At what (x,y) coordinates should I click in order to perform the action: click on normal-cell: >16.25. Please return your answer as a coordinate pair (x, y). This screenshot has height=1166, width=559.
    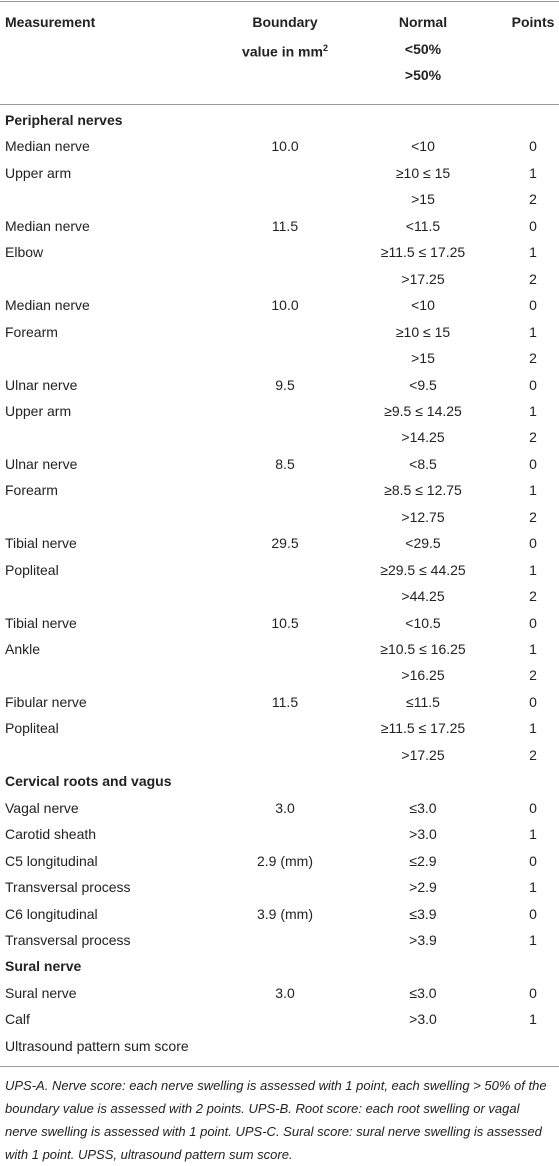
    Looking at the image, I should click on (423, 675).